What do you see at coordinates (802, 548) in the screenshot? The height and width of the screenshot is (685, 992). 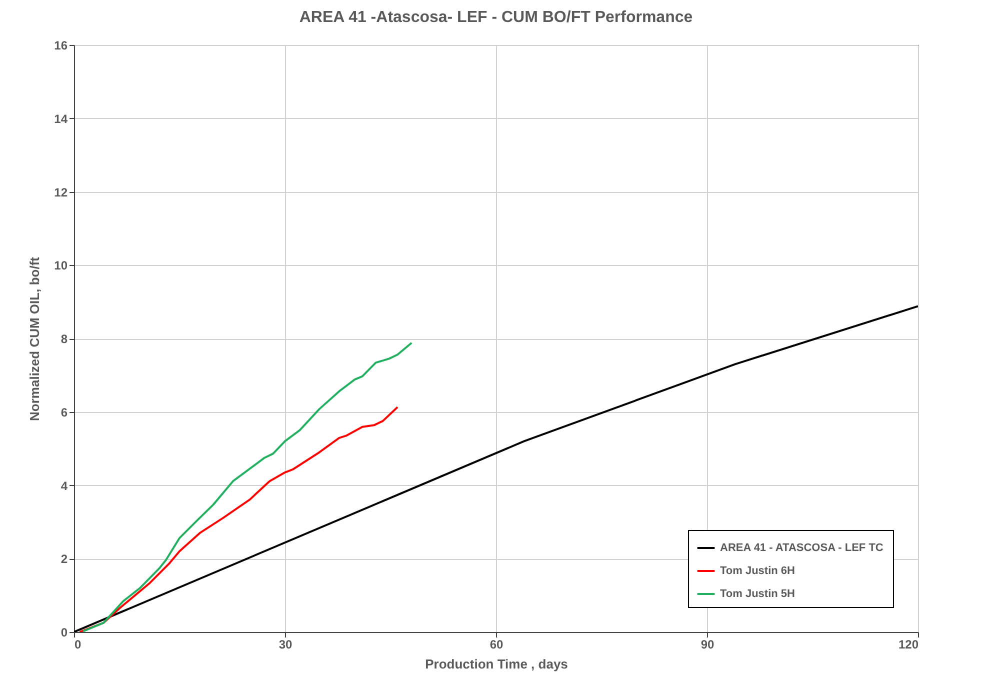 I see `legend-label: AREA 41 - ATASCOSA - LEF TC` at bounding box center [802, 548].